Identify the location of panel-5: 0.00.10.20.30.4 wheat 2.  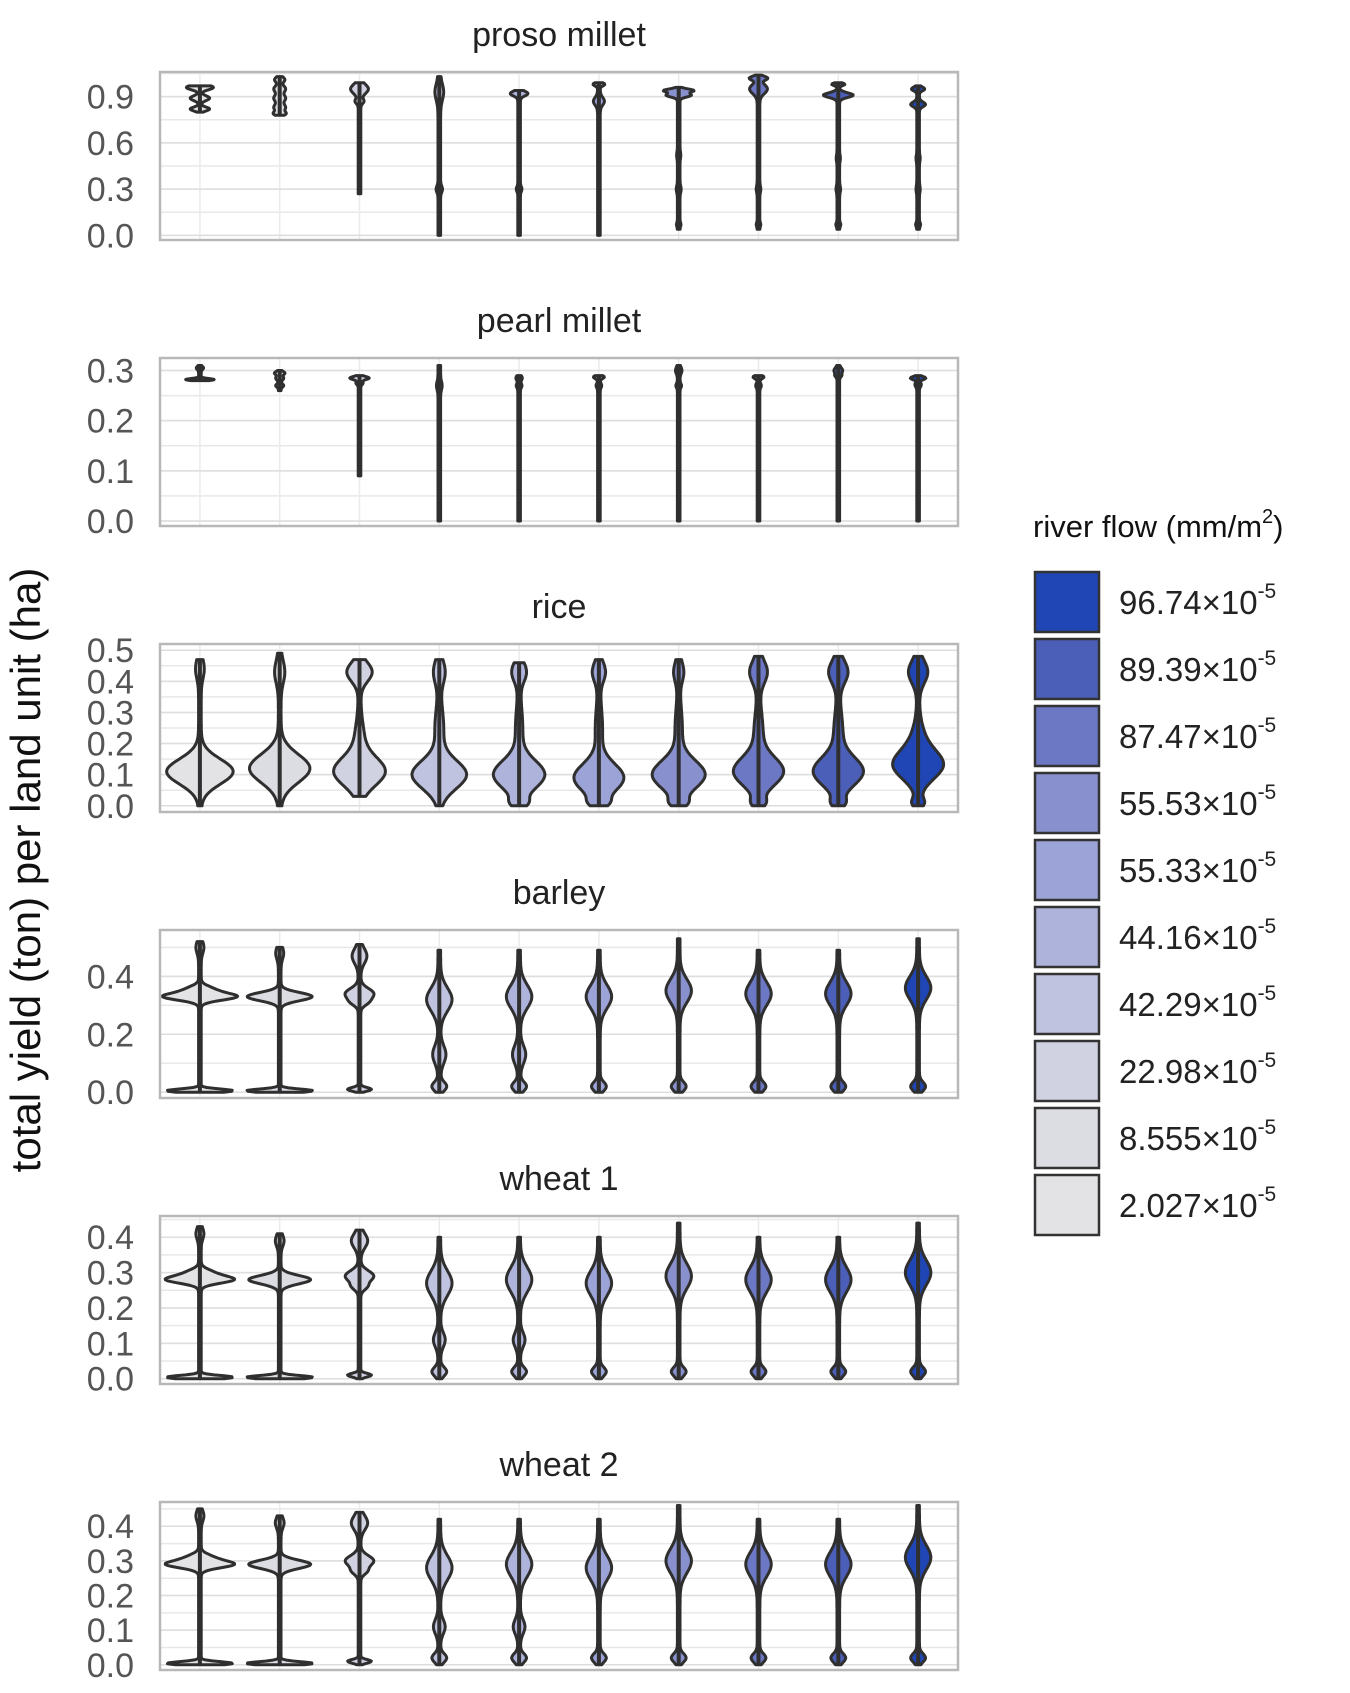
(523, 1565).